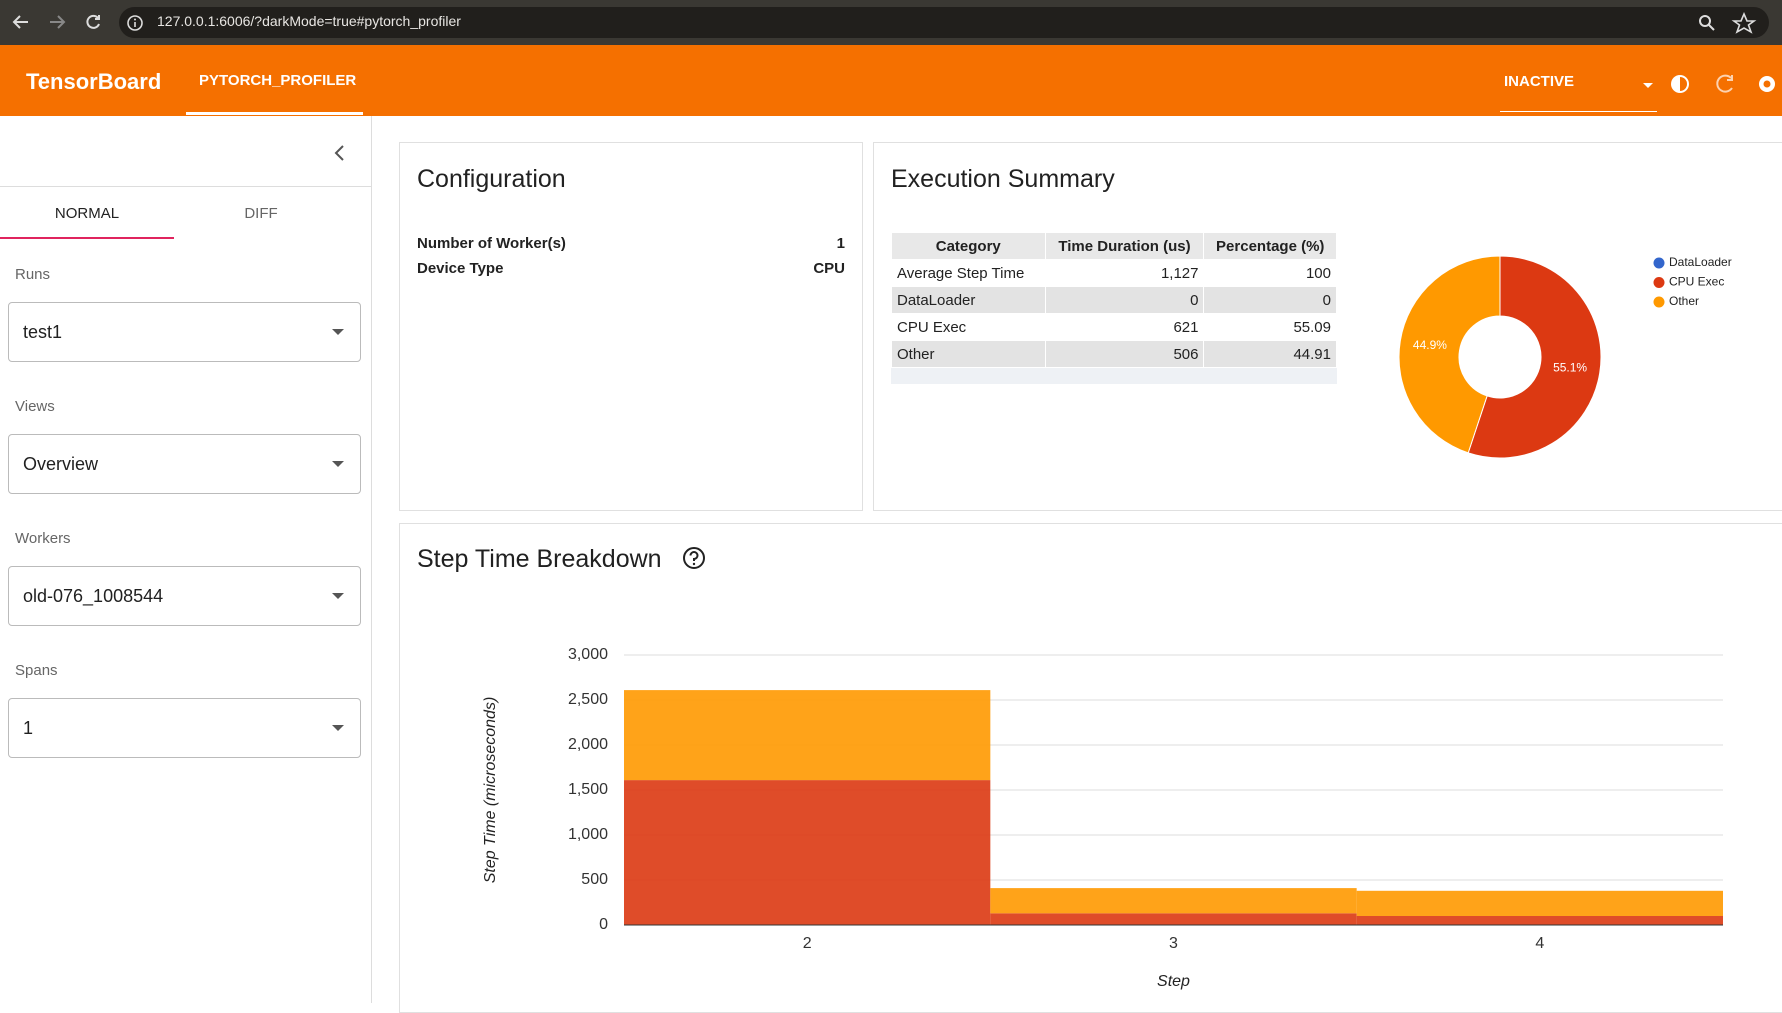 The image size is (1782, 1013). I want to click on select-value: Overview, so click(61, 464).